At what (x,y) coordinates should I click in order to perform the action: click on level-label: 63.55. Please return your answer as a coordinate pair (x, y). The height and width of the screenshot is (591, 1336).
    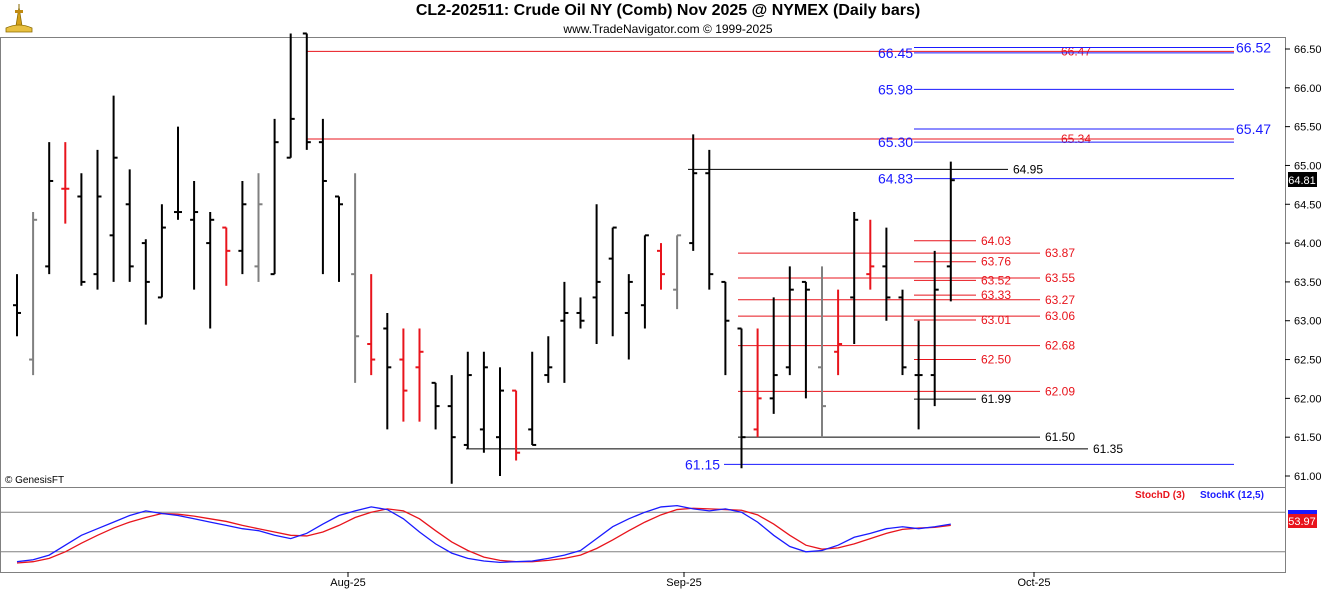
    Looking at the image, I should click on (1060, 278).